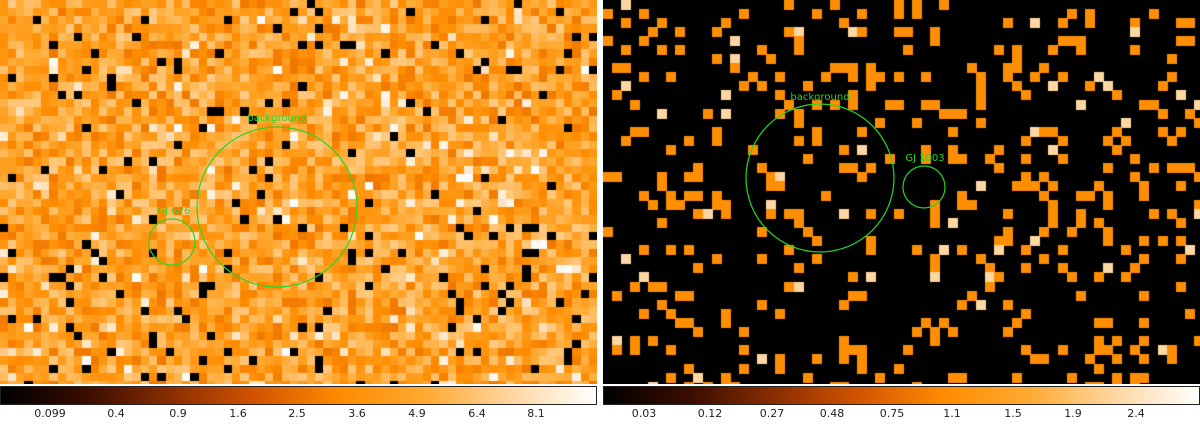 Image resolution: width=1200 pixels, height=429 pixels. What do you see at coordinates (892, 413) in the screenshot?
I see `right-tick-label: 0.75` at bounding box center [892, 413].